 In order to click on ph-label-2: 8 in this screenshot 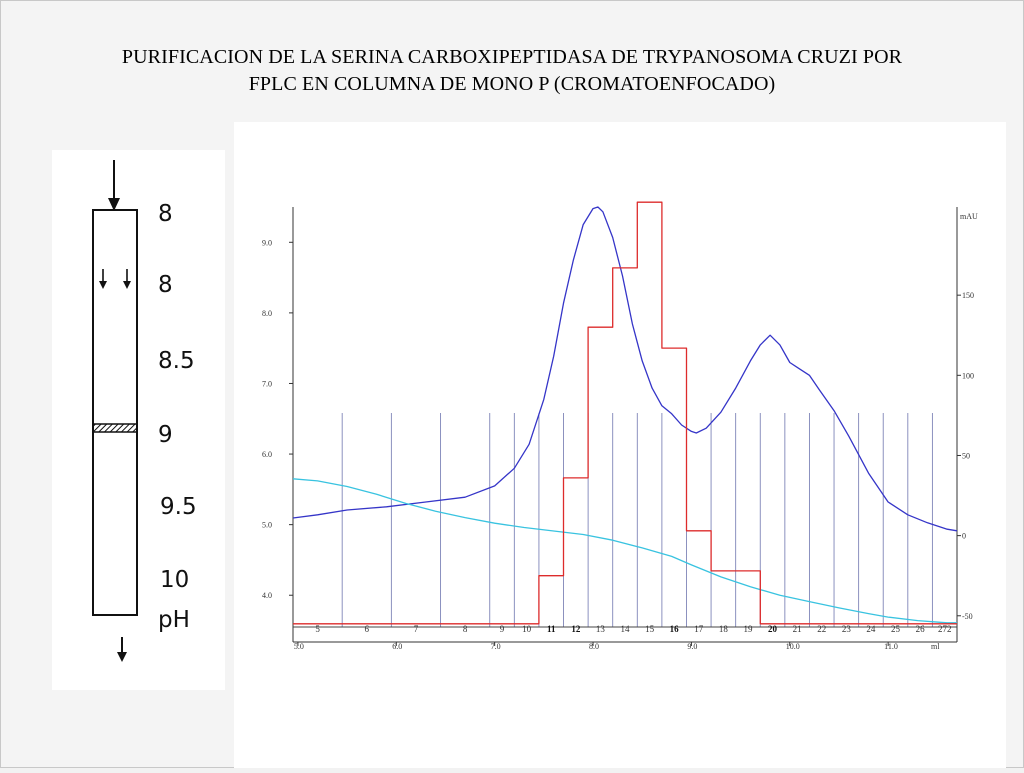, I will do `click(165, 285)`.